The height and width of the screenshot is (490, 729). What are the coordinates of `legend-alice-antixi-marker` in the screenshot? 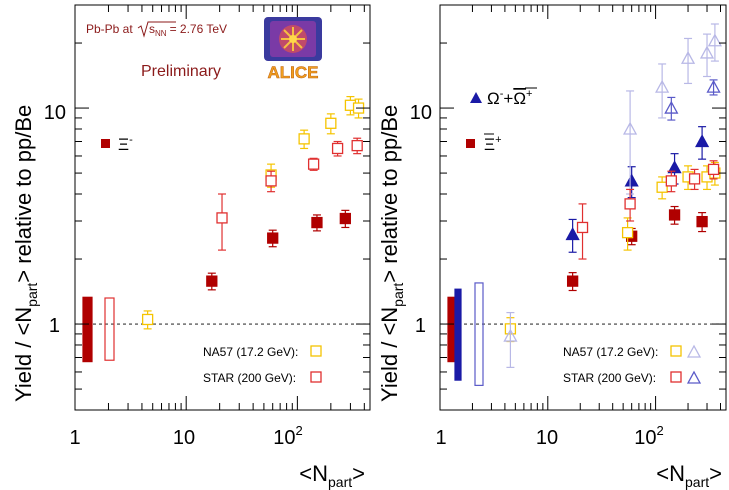 It's located at (470, 143).